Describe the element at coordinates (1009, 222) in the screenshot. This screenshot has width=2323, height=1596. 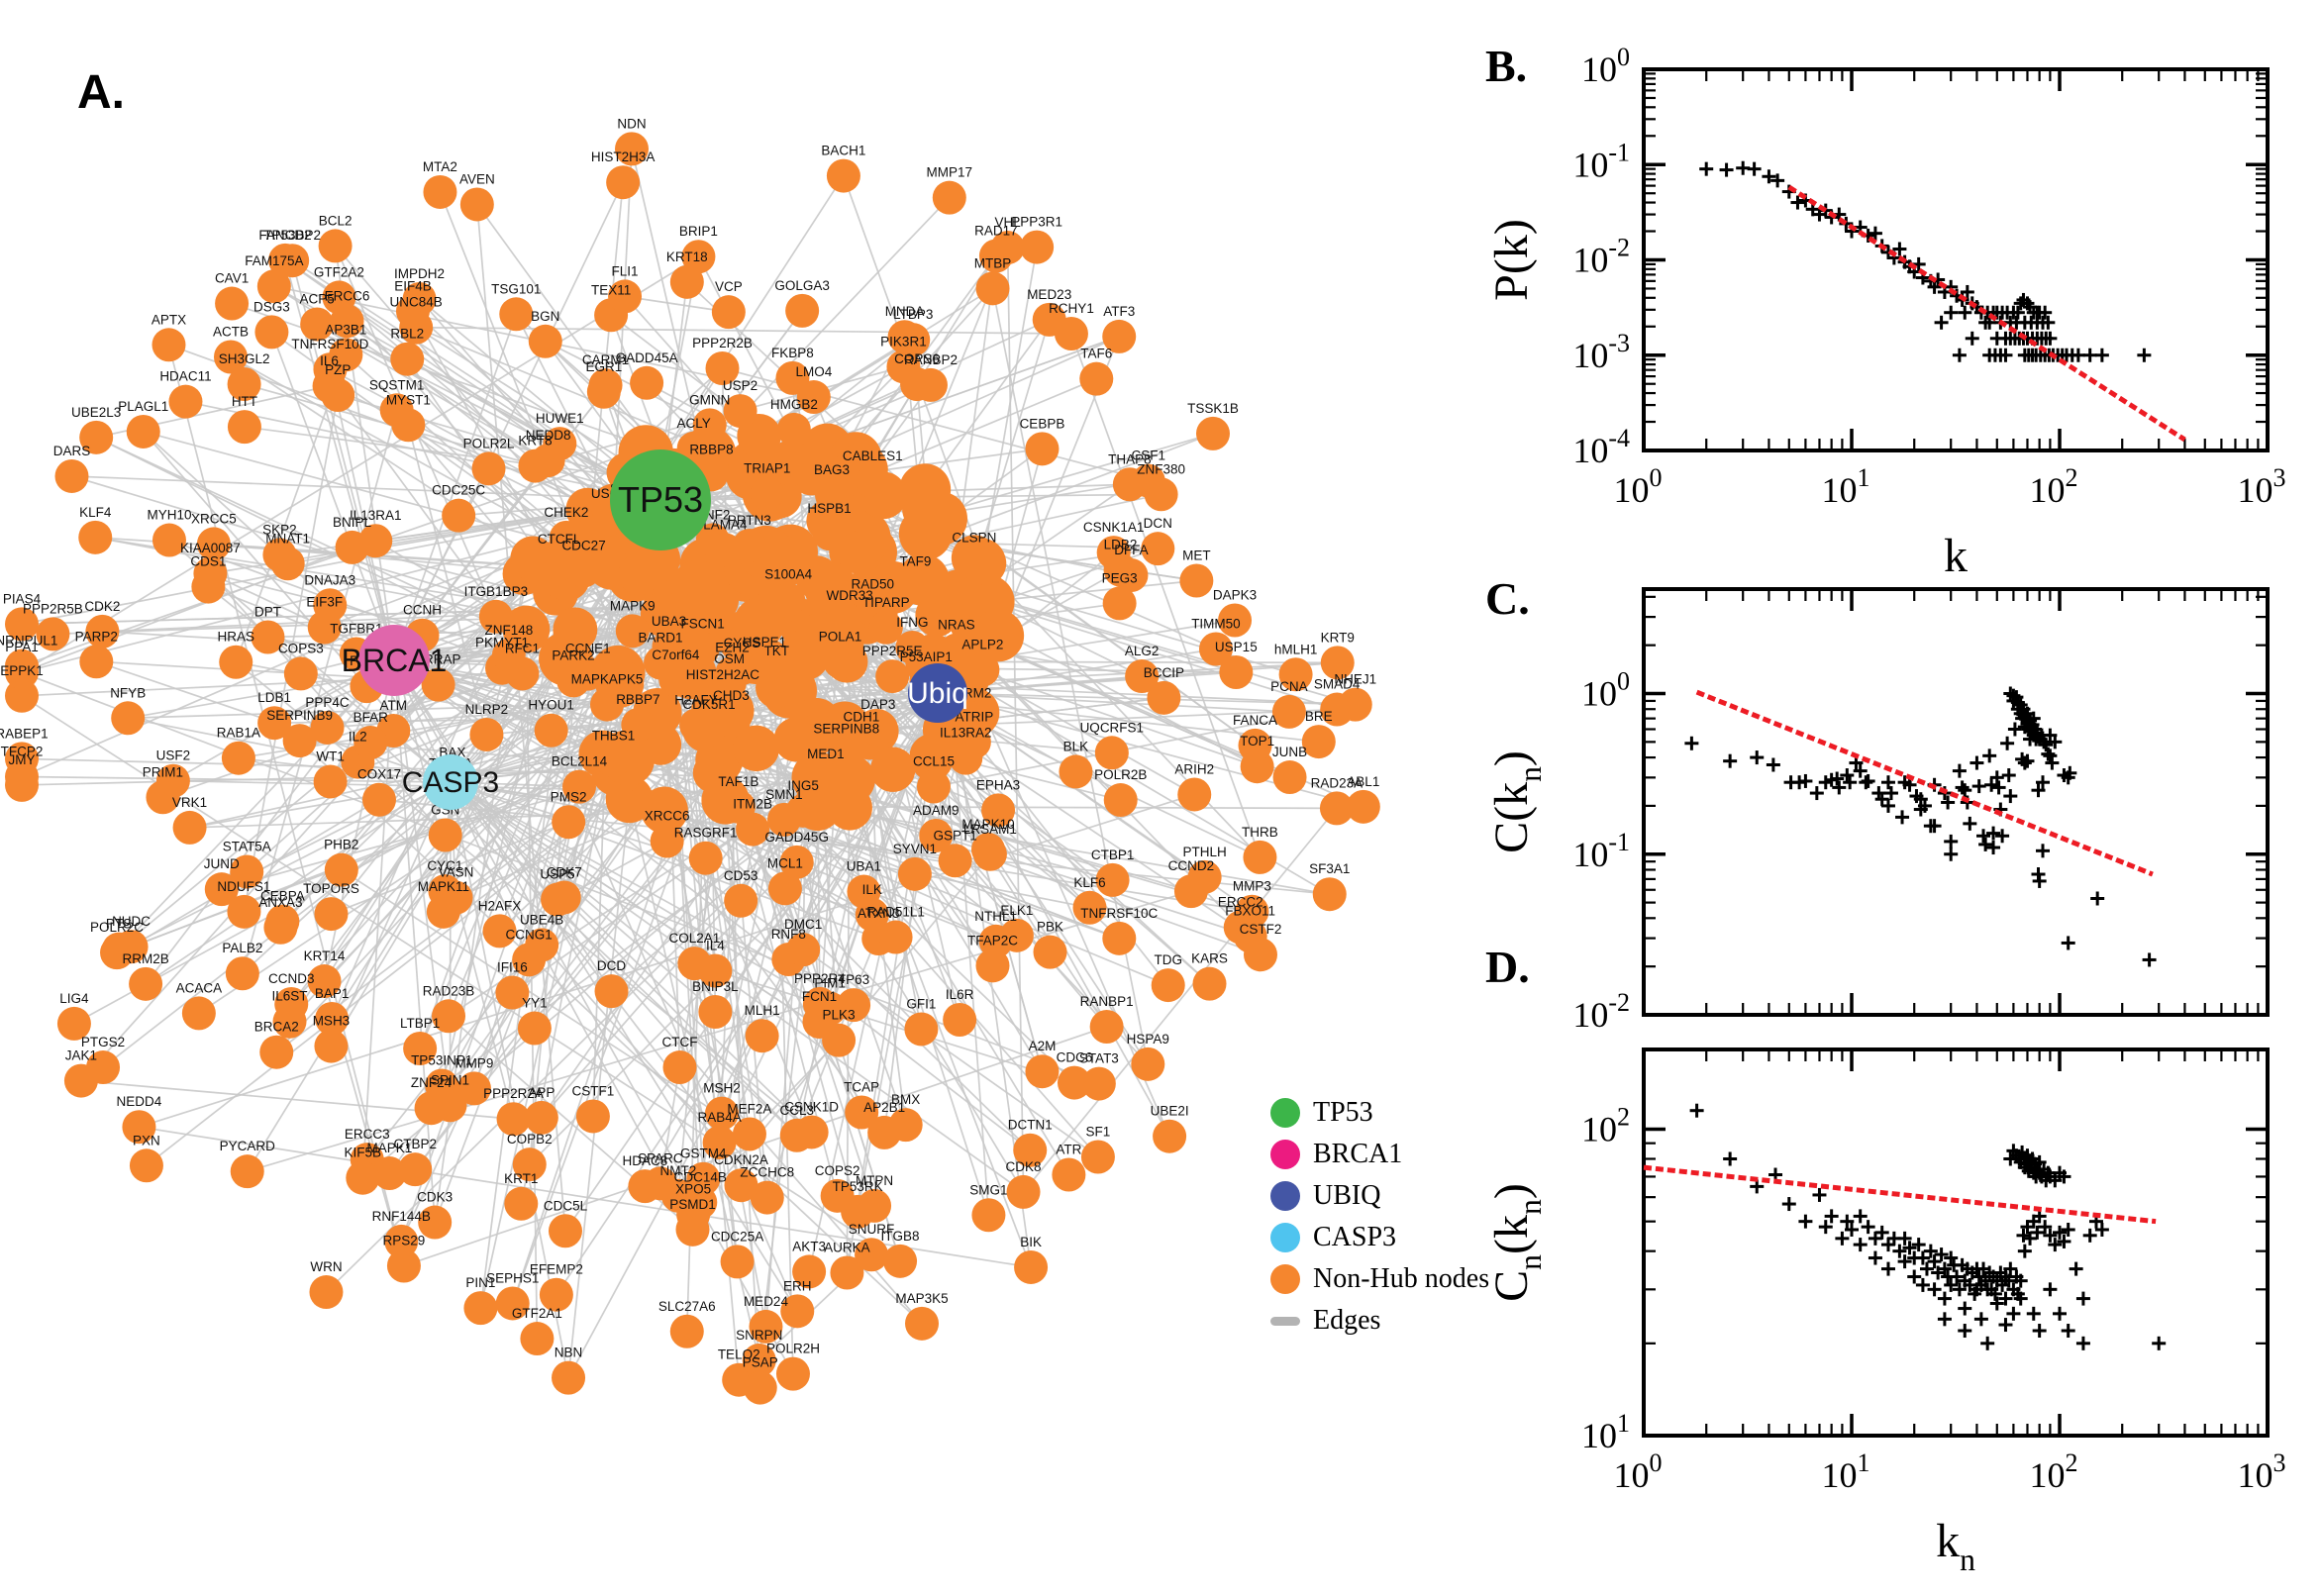
I see `svg-text: VHL` at that location.